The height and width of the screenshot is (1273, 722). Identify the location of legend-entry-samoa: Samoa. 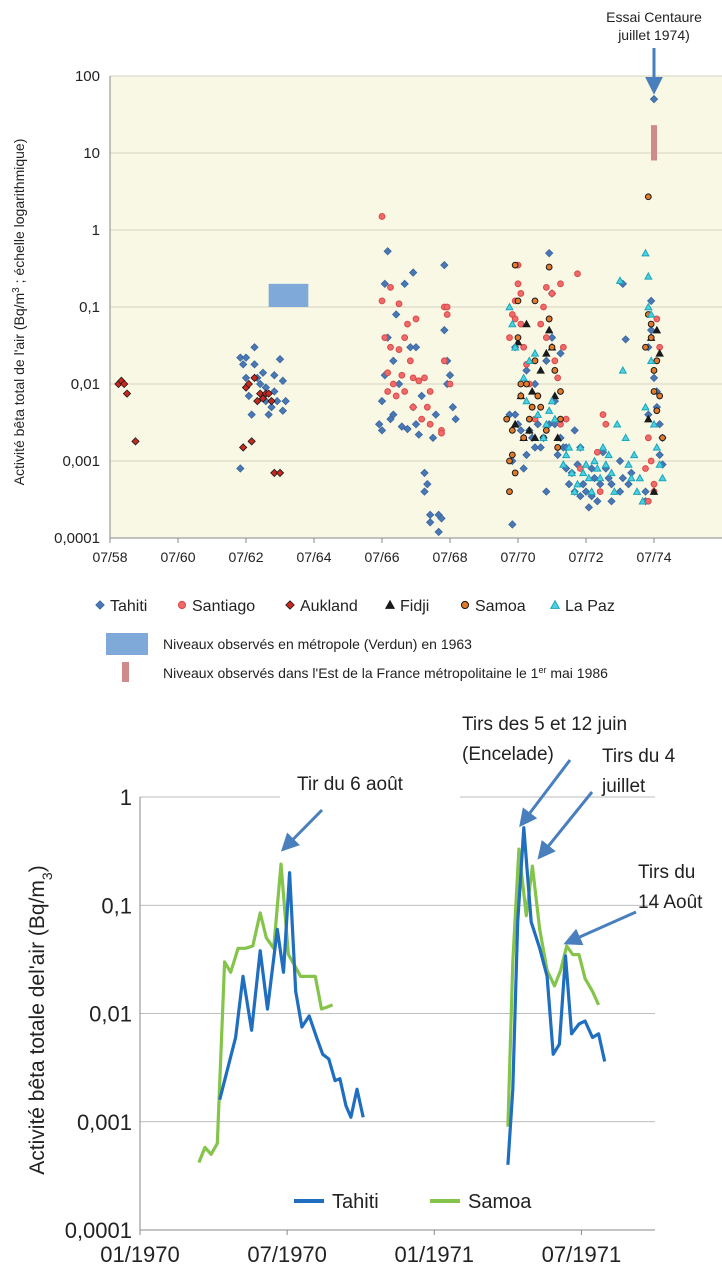
(493, 606).